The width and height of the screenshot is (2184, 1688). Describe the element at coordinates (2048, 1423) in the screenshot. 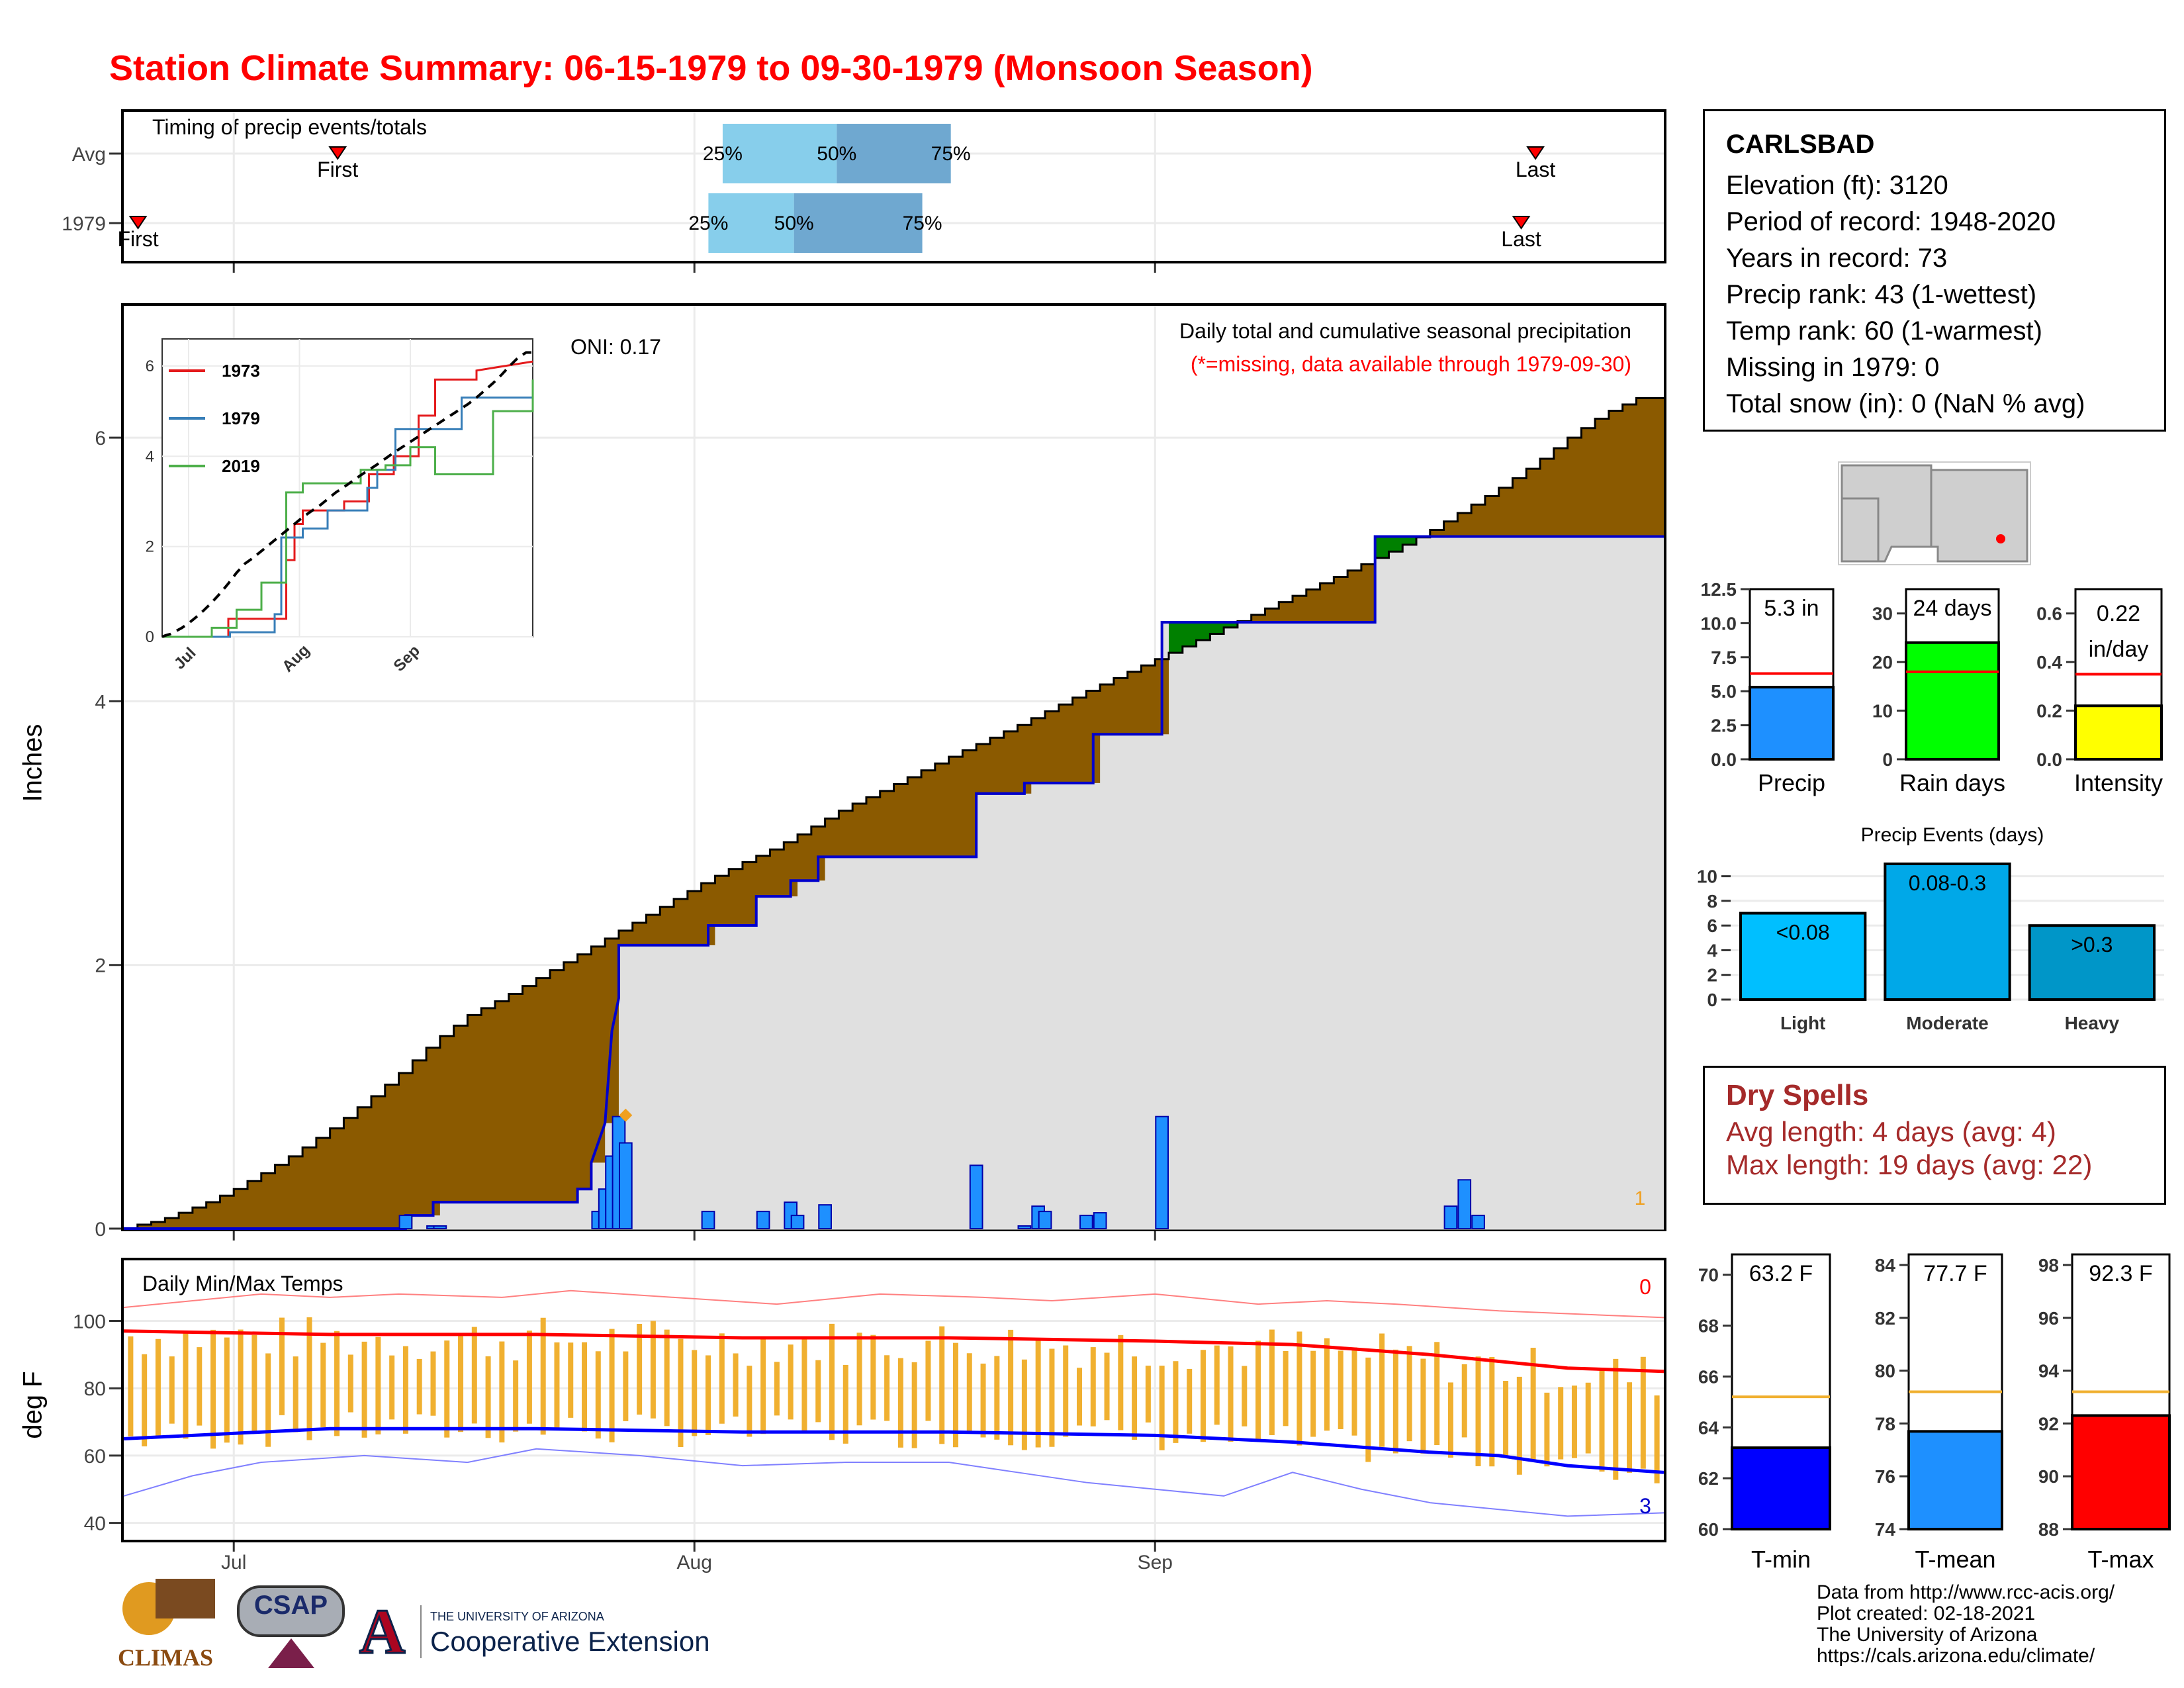

I see `summary-y-tick-label: 92` at that location.